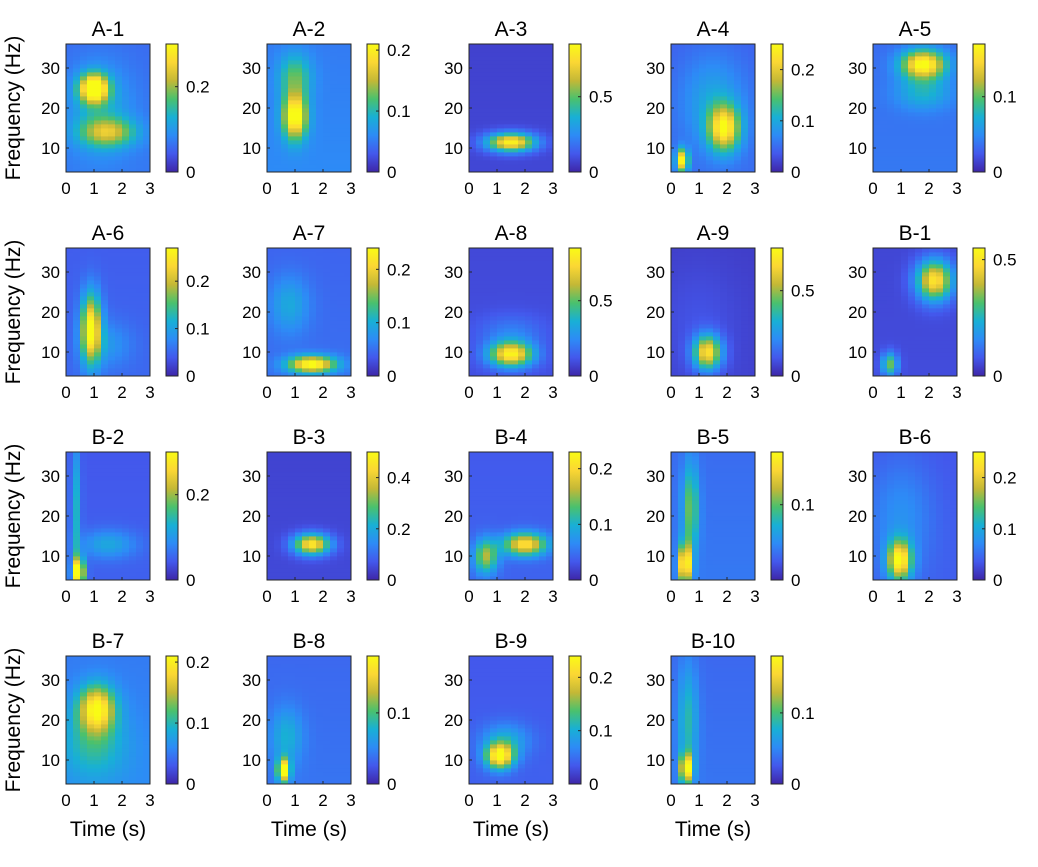  What do you see at coordinates (350, 596) in the screenshot?
I see `x-tick-label: 3` at bounding box center [350, 596].